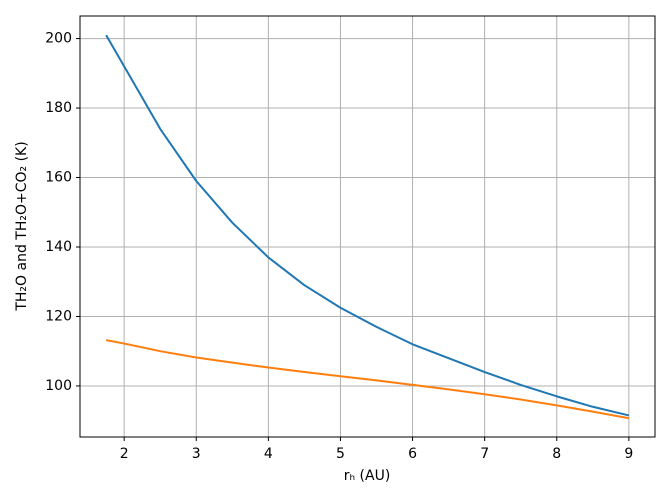 The width and height of the screenshot is (670, 503). What do you see at coordinates (367, 379) in the screenshot?
I see `line-series` at bounding box center [367, 379].